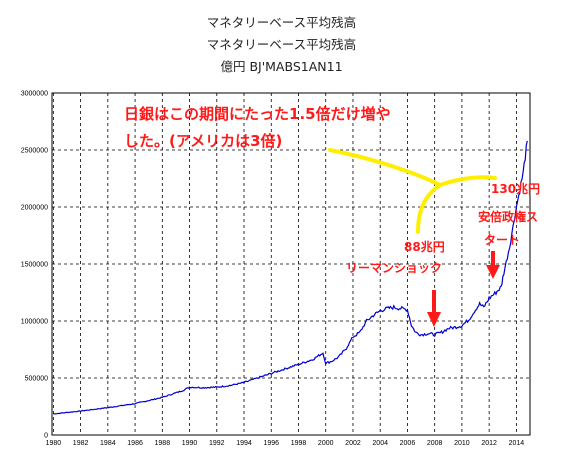 The height and width of the screenshot is (475, 563). I want to click on y-tick-label: 1000000, so click(34, 322).